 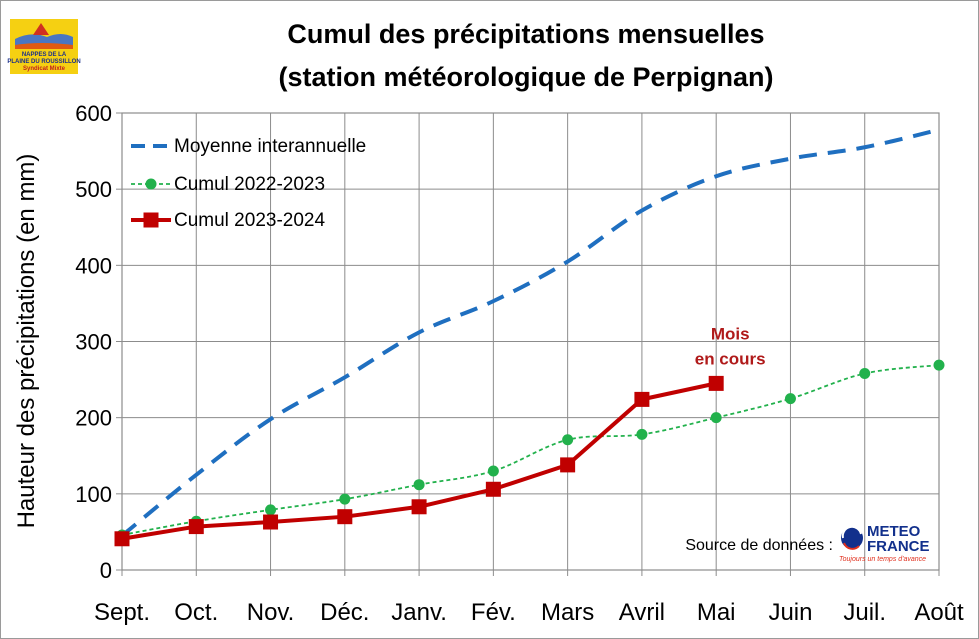 What do you see at coordinates (196, 612) in the screenshot?
I see `x-tick-label: Oct.` at bounding box center [196, 612].